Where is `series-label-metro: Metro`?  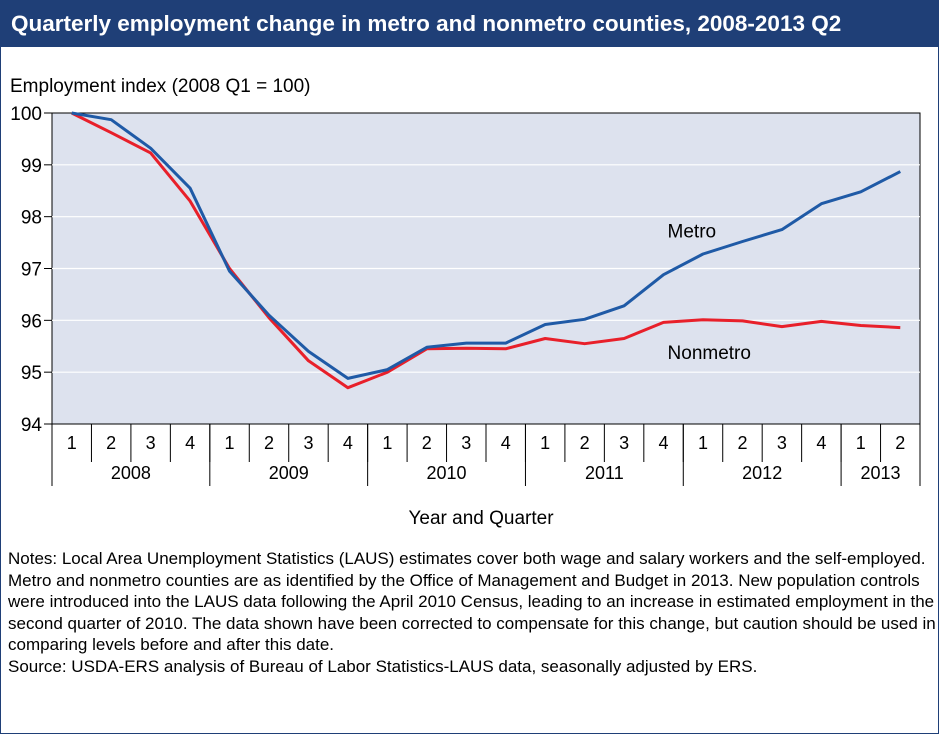
series-label-metro: Metro is located at coordinates (692, 231).